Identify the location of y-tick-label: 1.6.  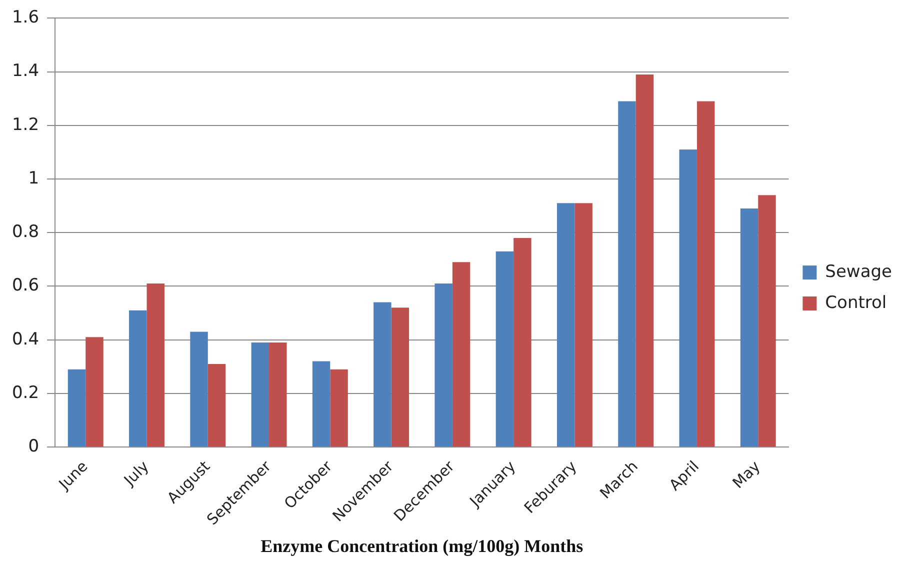
(26, 18).